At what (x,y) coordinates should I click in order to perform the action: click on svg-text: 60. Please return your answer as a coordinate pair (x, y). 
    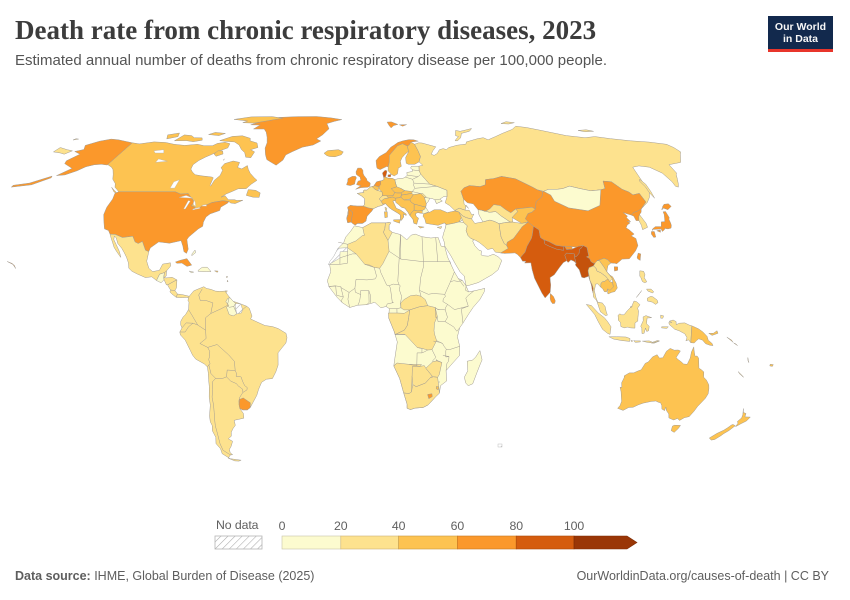
    Looking at the image, I should click on (458, 526).